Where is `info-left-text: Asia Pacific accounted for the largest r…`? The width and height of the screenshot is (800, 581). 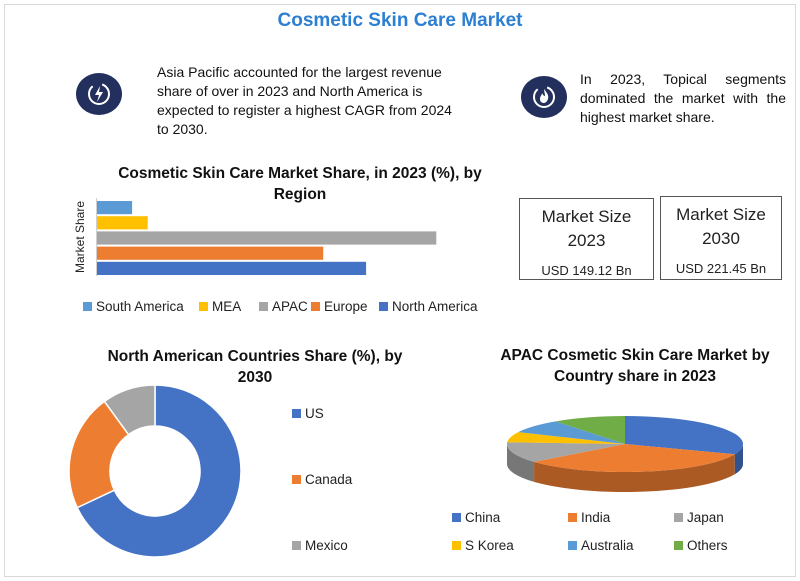
info-left-text: Asia Pacific accounted for the largest r… is located at coordinates (304, 100).